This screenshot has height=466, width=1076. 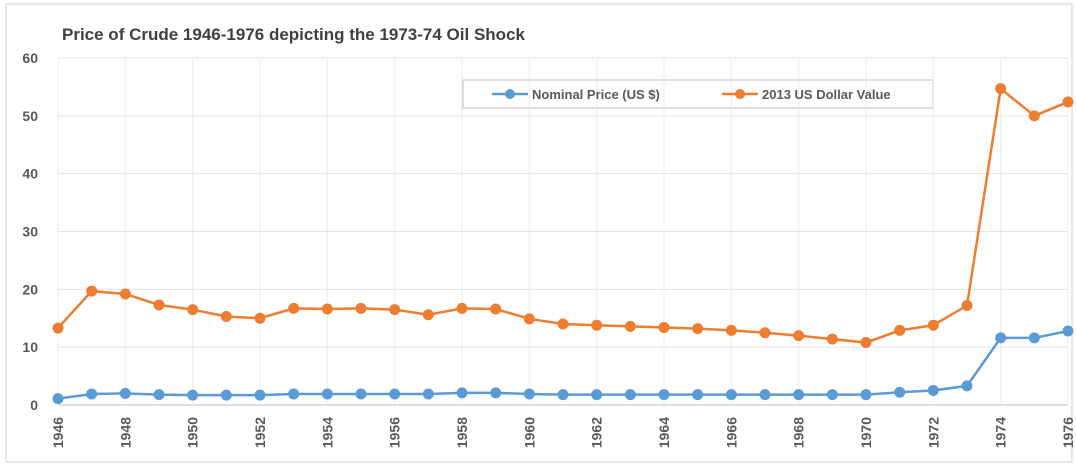 I want to click on x-tick-label: 1956, so click(x=395, y=432).